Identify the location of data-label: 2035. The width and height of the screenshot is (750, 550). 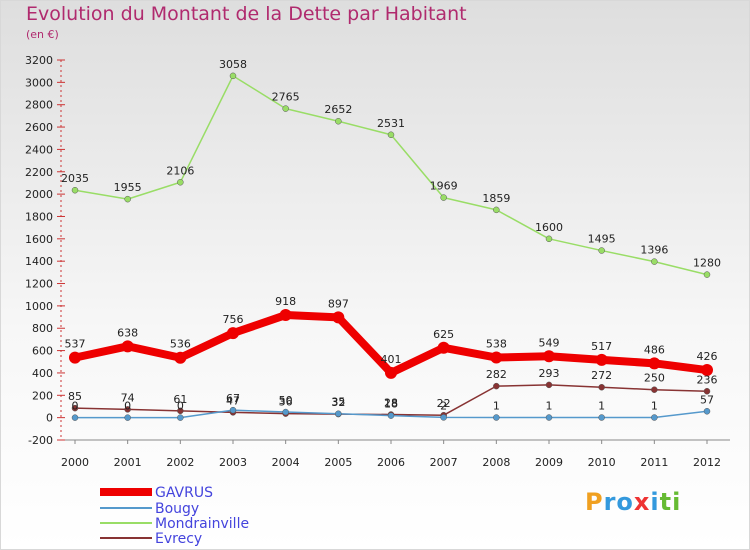
(75, 178).